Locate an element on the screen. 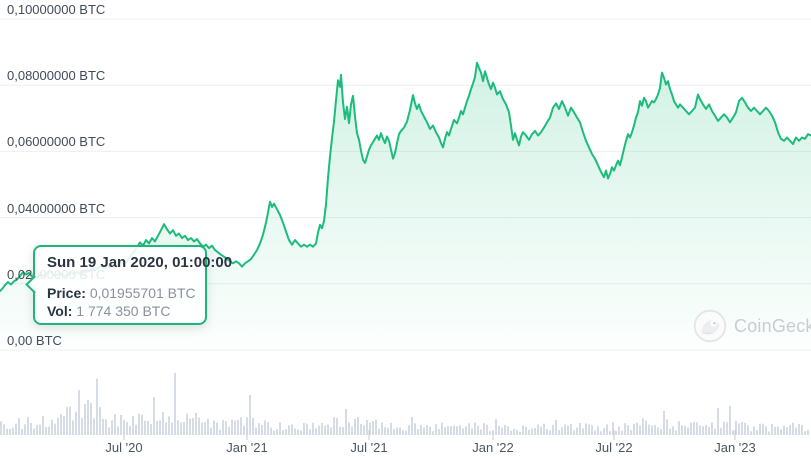 This screenshot has height=458, width=811. tooltip-price-label: Price: is located at coordinates (66, 293).